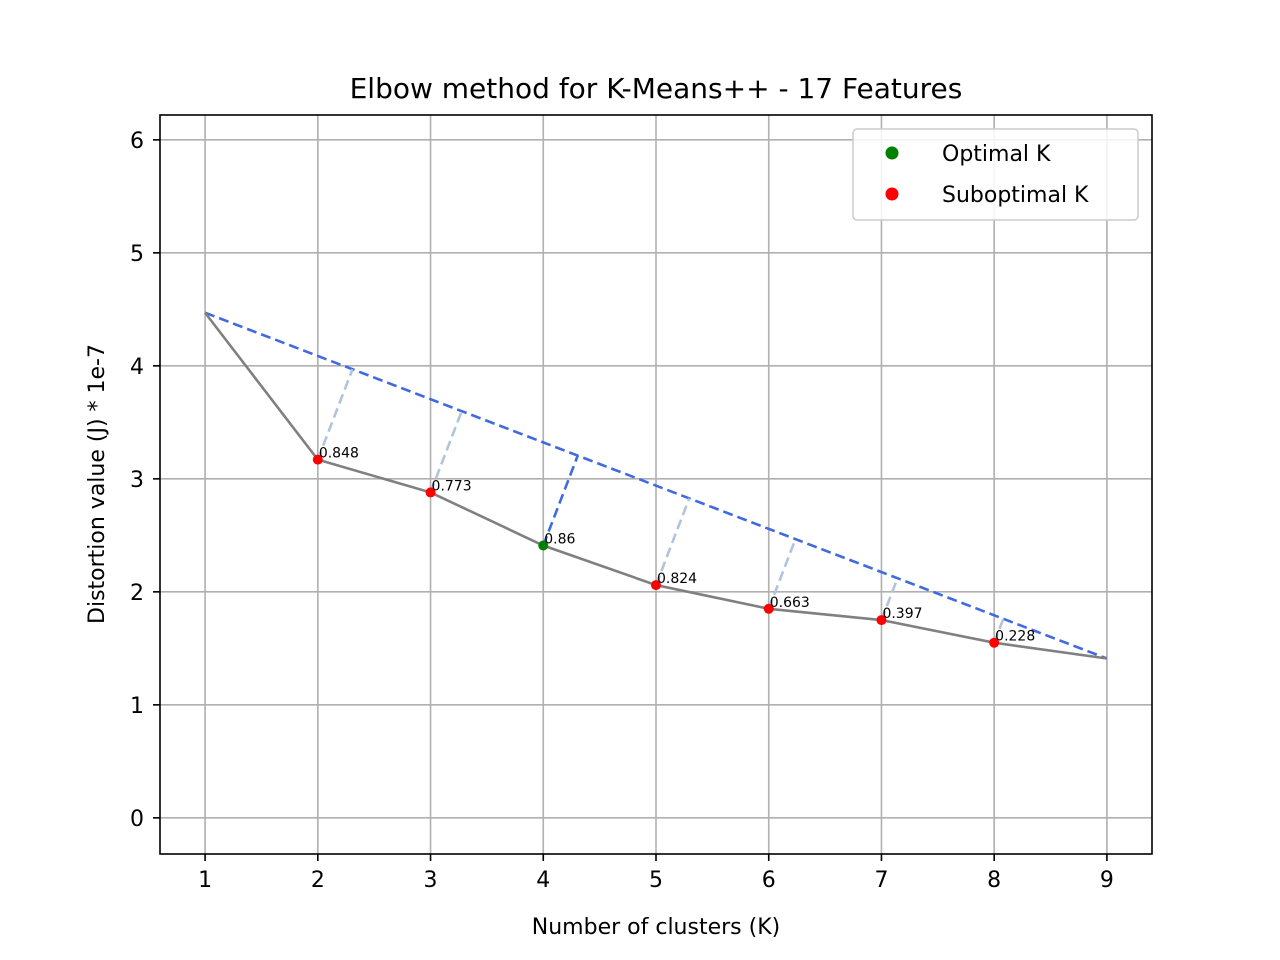  I want to click on distance-annotation: 0.86, so click(559, 540).